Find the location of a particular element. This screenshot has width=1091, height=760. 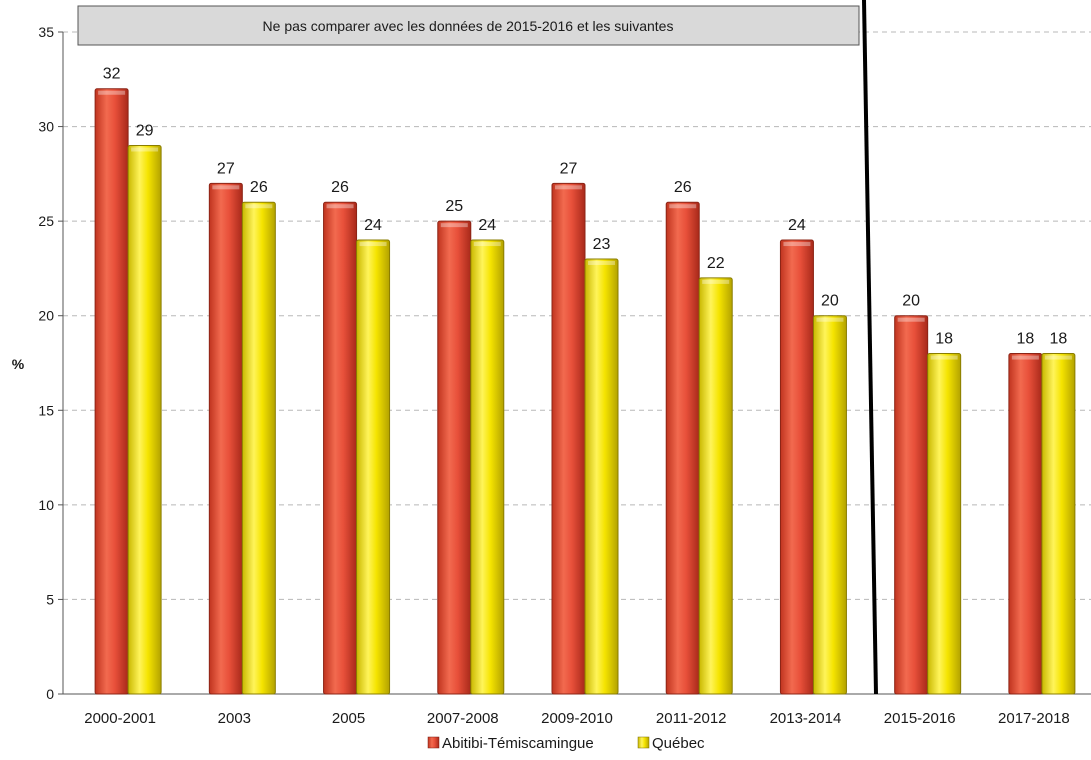

data-label-quebec: 29 is located at coordinates (145, 130).